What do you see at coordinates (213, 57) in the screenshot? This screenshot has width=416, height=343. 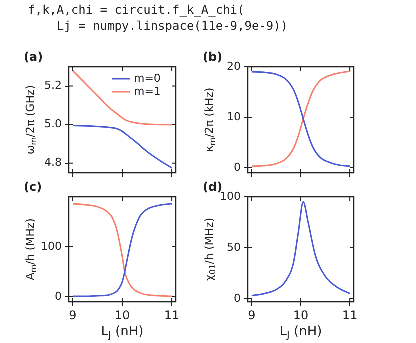 I see `chart-title: (b)` at bounding box center [213, 57].